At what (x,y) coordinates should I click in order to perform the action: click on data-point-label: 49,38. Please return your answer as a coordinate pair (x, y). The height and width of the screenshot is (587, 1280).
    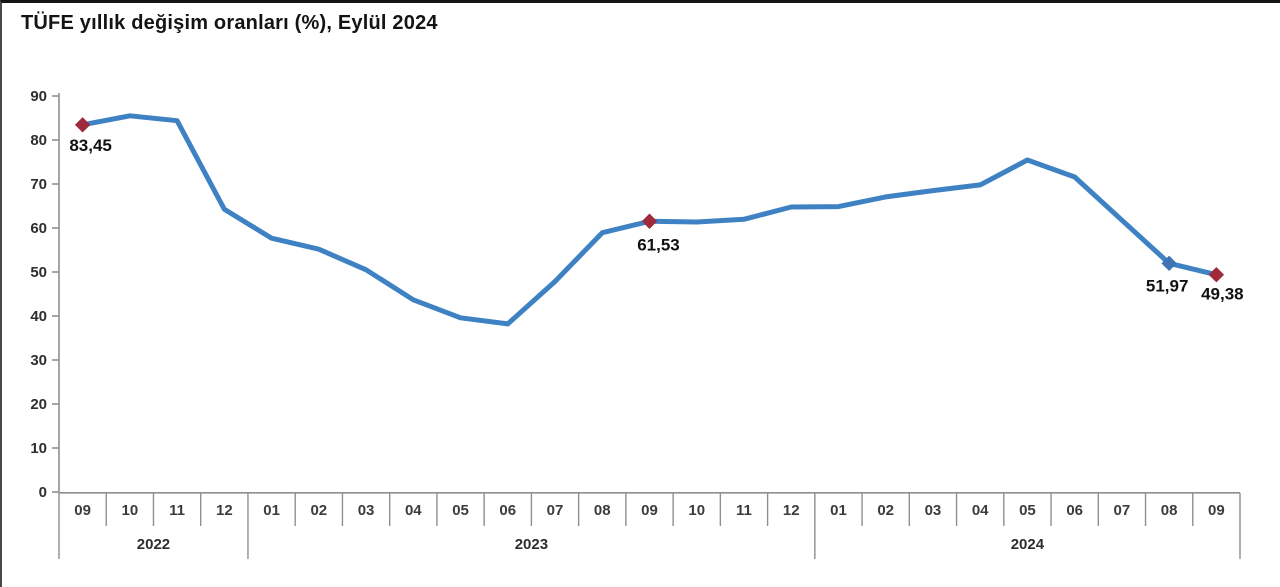
    Looking at the image, I should click on (1222, 294).